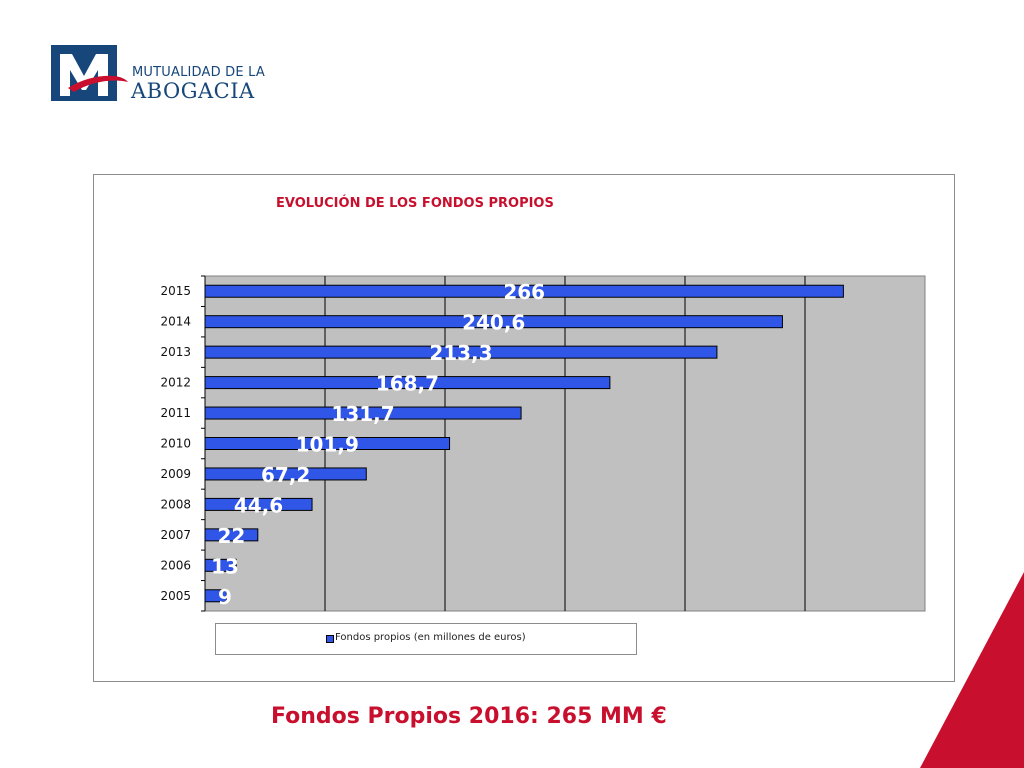  What do you see at coordinates (175, 291) in the screenshot?
I see `tick-label-2015: 2015` at bounding box center [175, 291].